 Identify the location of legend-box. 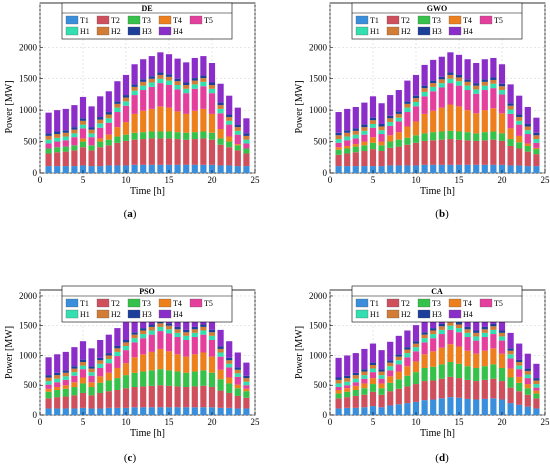
(437, 21).